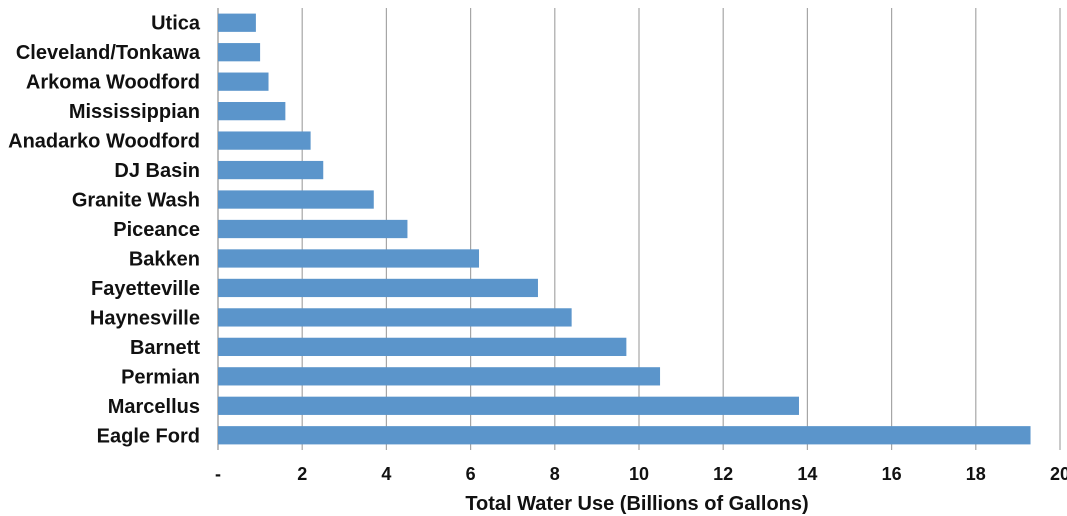 This screenshot has width=1067, height=516. Describe the element at coordinates (176, 24) in the screenshot. I see `category-label-utica: Utica` at that location.